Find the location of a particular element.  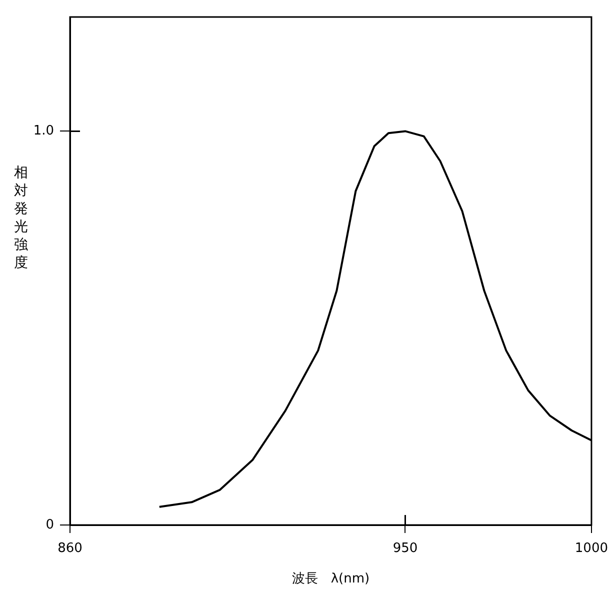

x-tick-label: 1000 is located at coordinates (591, 548).